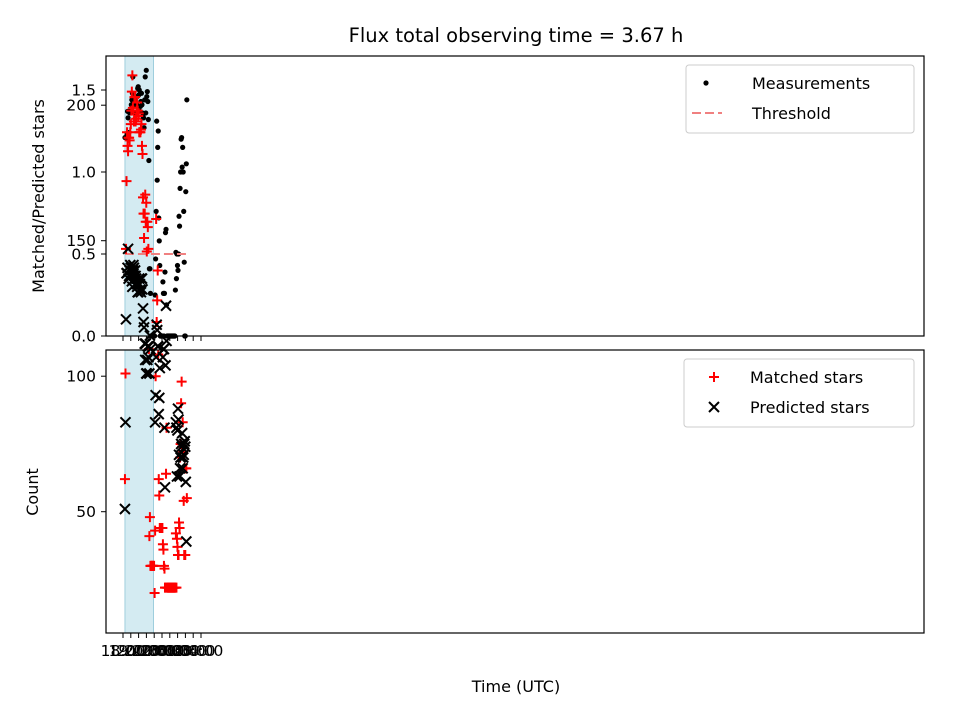 Image resolution: width=960 pixels, height=720 pixels. I want to click on bottom-y-axis-label: Count, so click(32, 492).